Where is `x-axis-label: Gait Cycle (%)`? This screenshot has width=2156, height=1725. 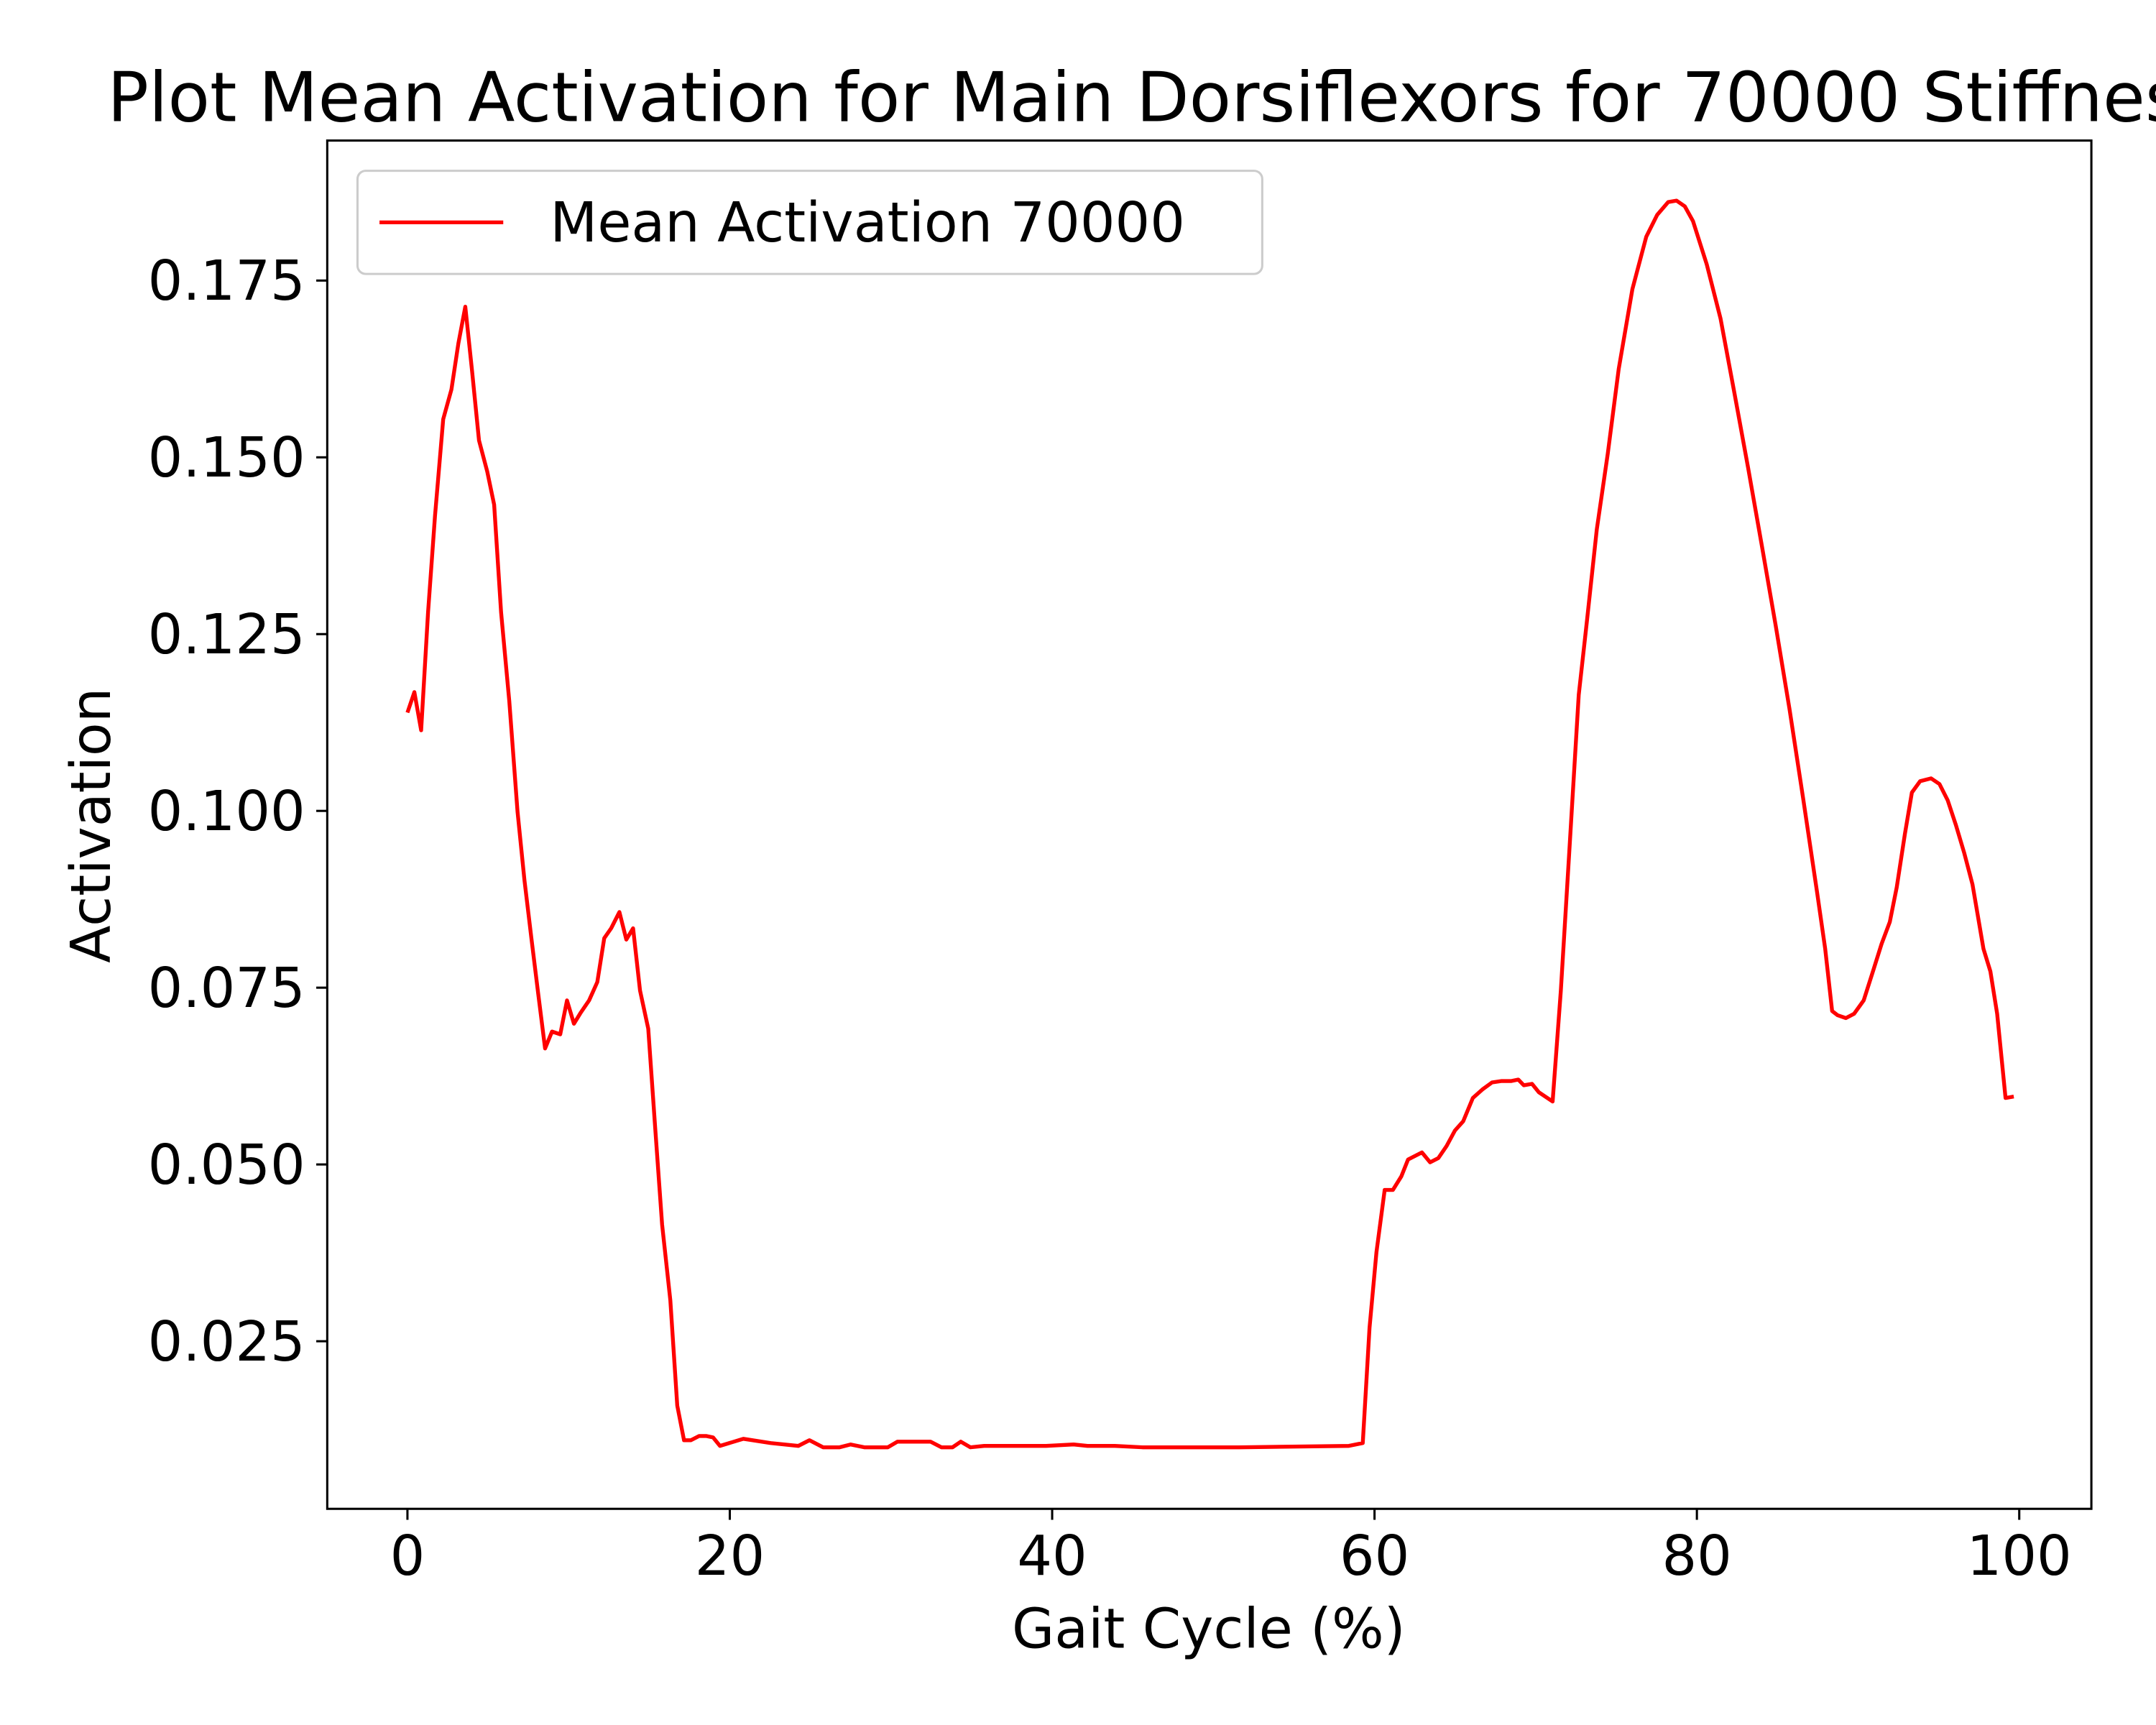
x-axis-label: Gait Cycle (%) is located at coordinates (1209, 1629).